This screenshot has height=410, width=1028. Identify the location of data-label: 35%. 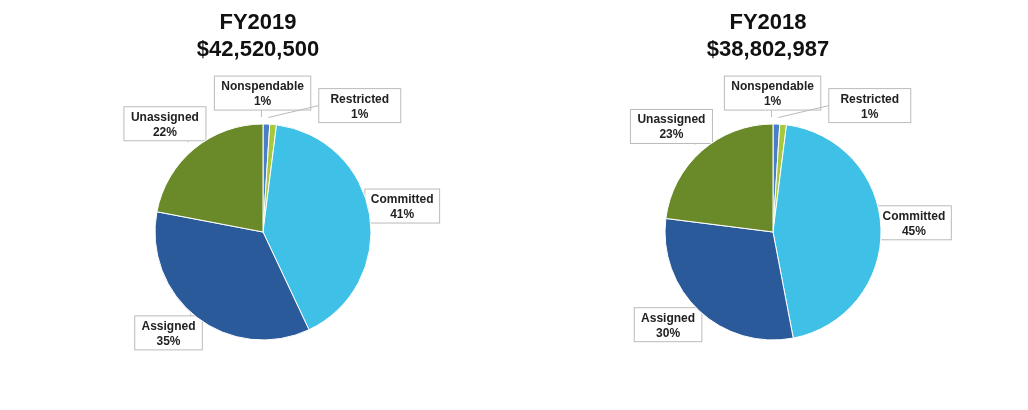
(168, 340).